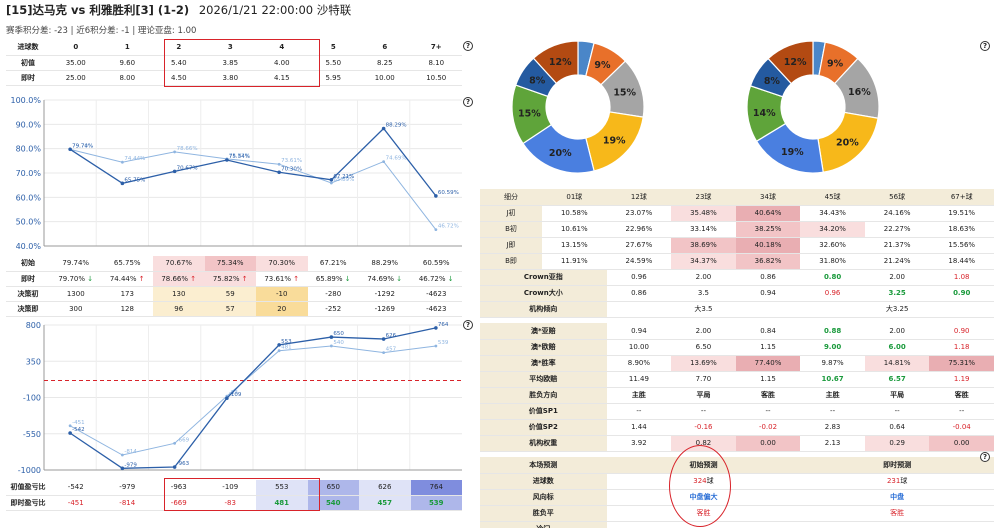  What do you see at coordinates (76, 309) in the screenshot?
I see `cell: 300` at bounding box center [76, 309].